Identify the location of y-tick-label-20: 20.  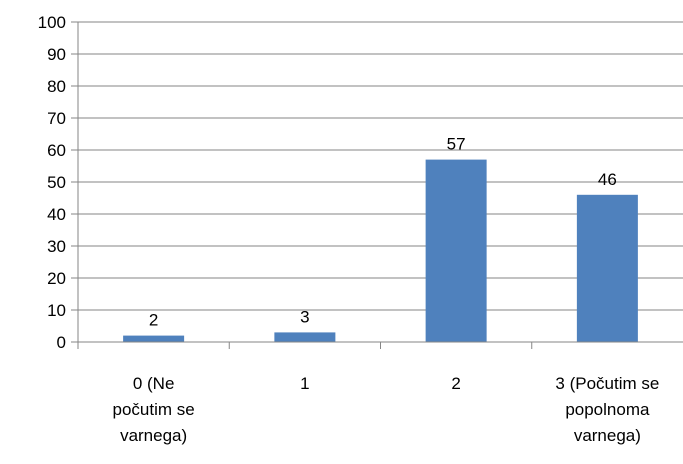
(56, 278).